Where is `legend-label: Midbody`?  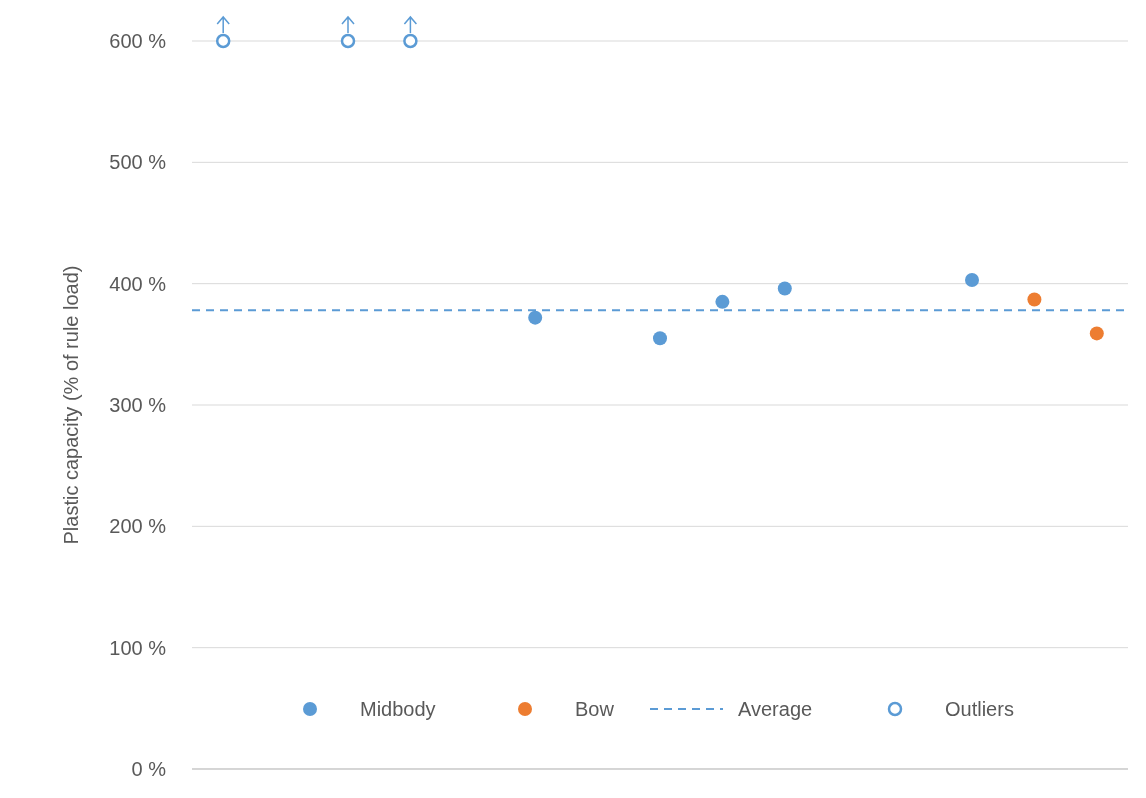 legend-label: Midbody is located at coordinates (398, 709).